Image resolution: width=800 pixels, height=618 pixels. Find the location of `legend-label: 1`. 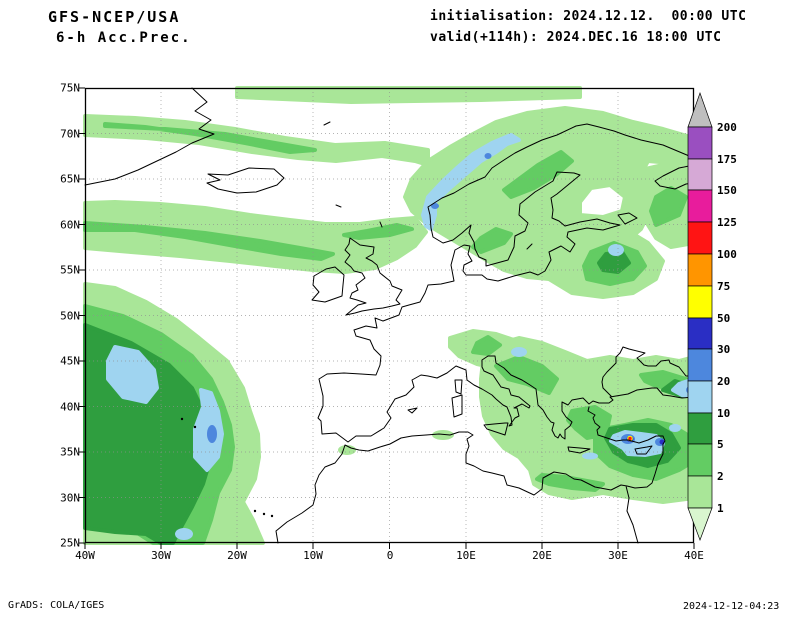

legend-label: 1 is located at coordinates (720, 508).